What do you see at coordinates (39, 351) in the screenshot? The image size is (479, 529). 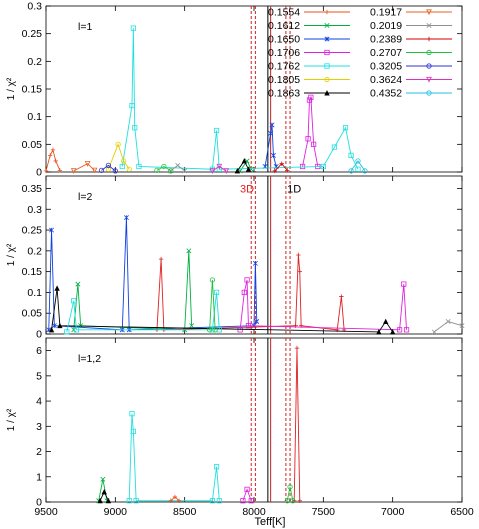 I see `y-tick-label: 6` at bounding box center [39, 351].